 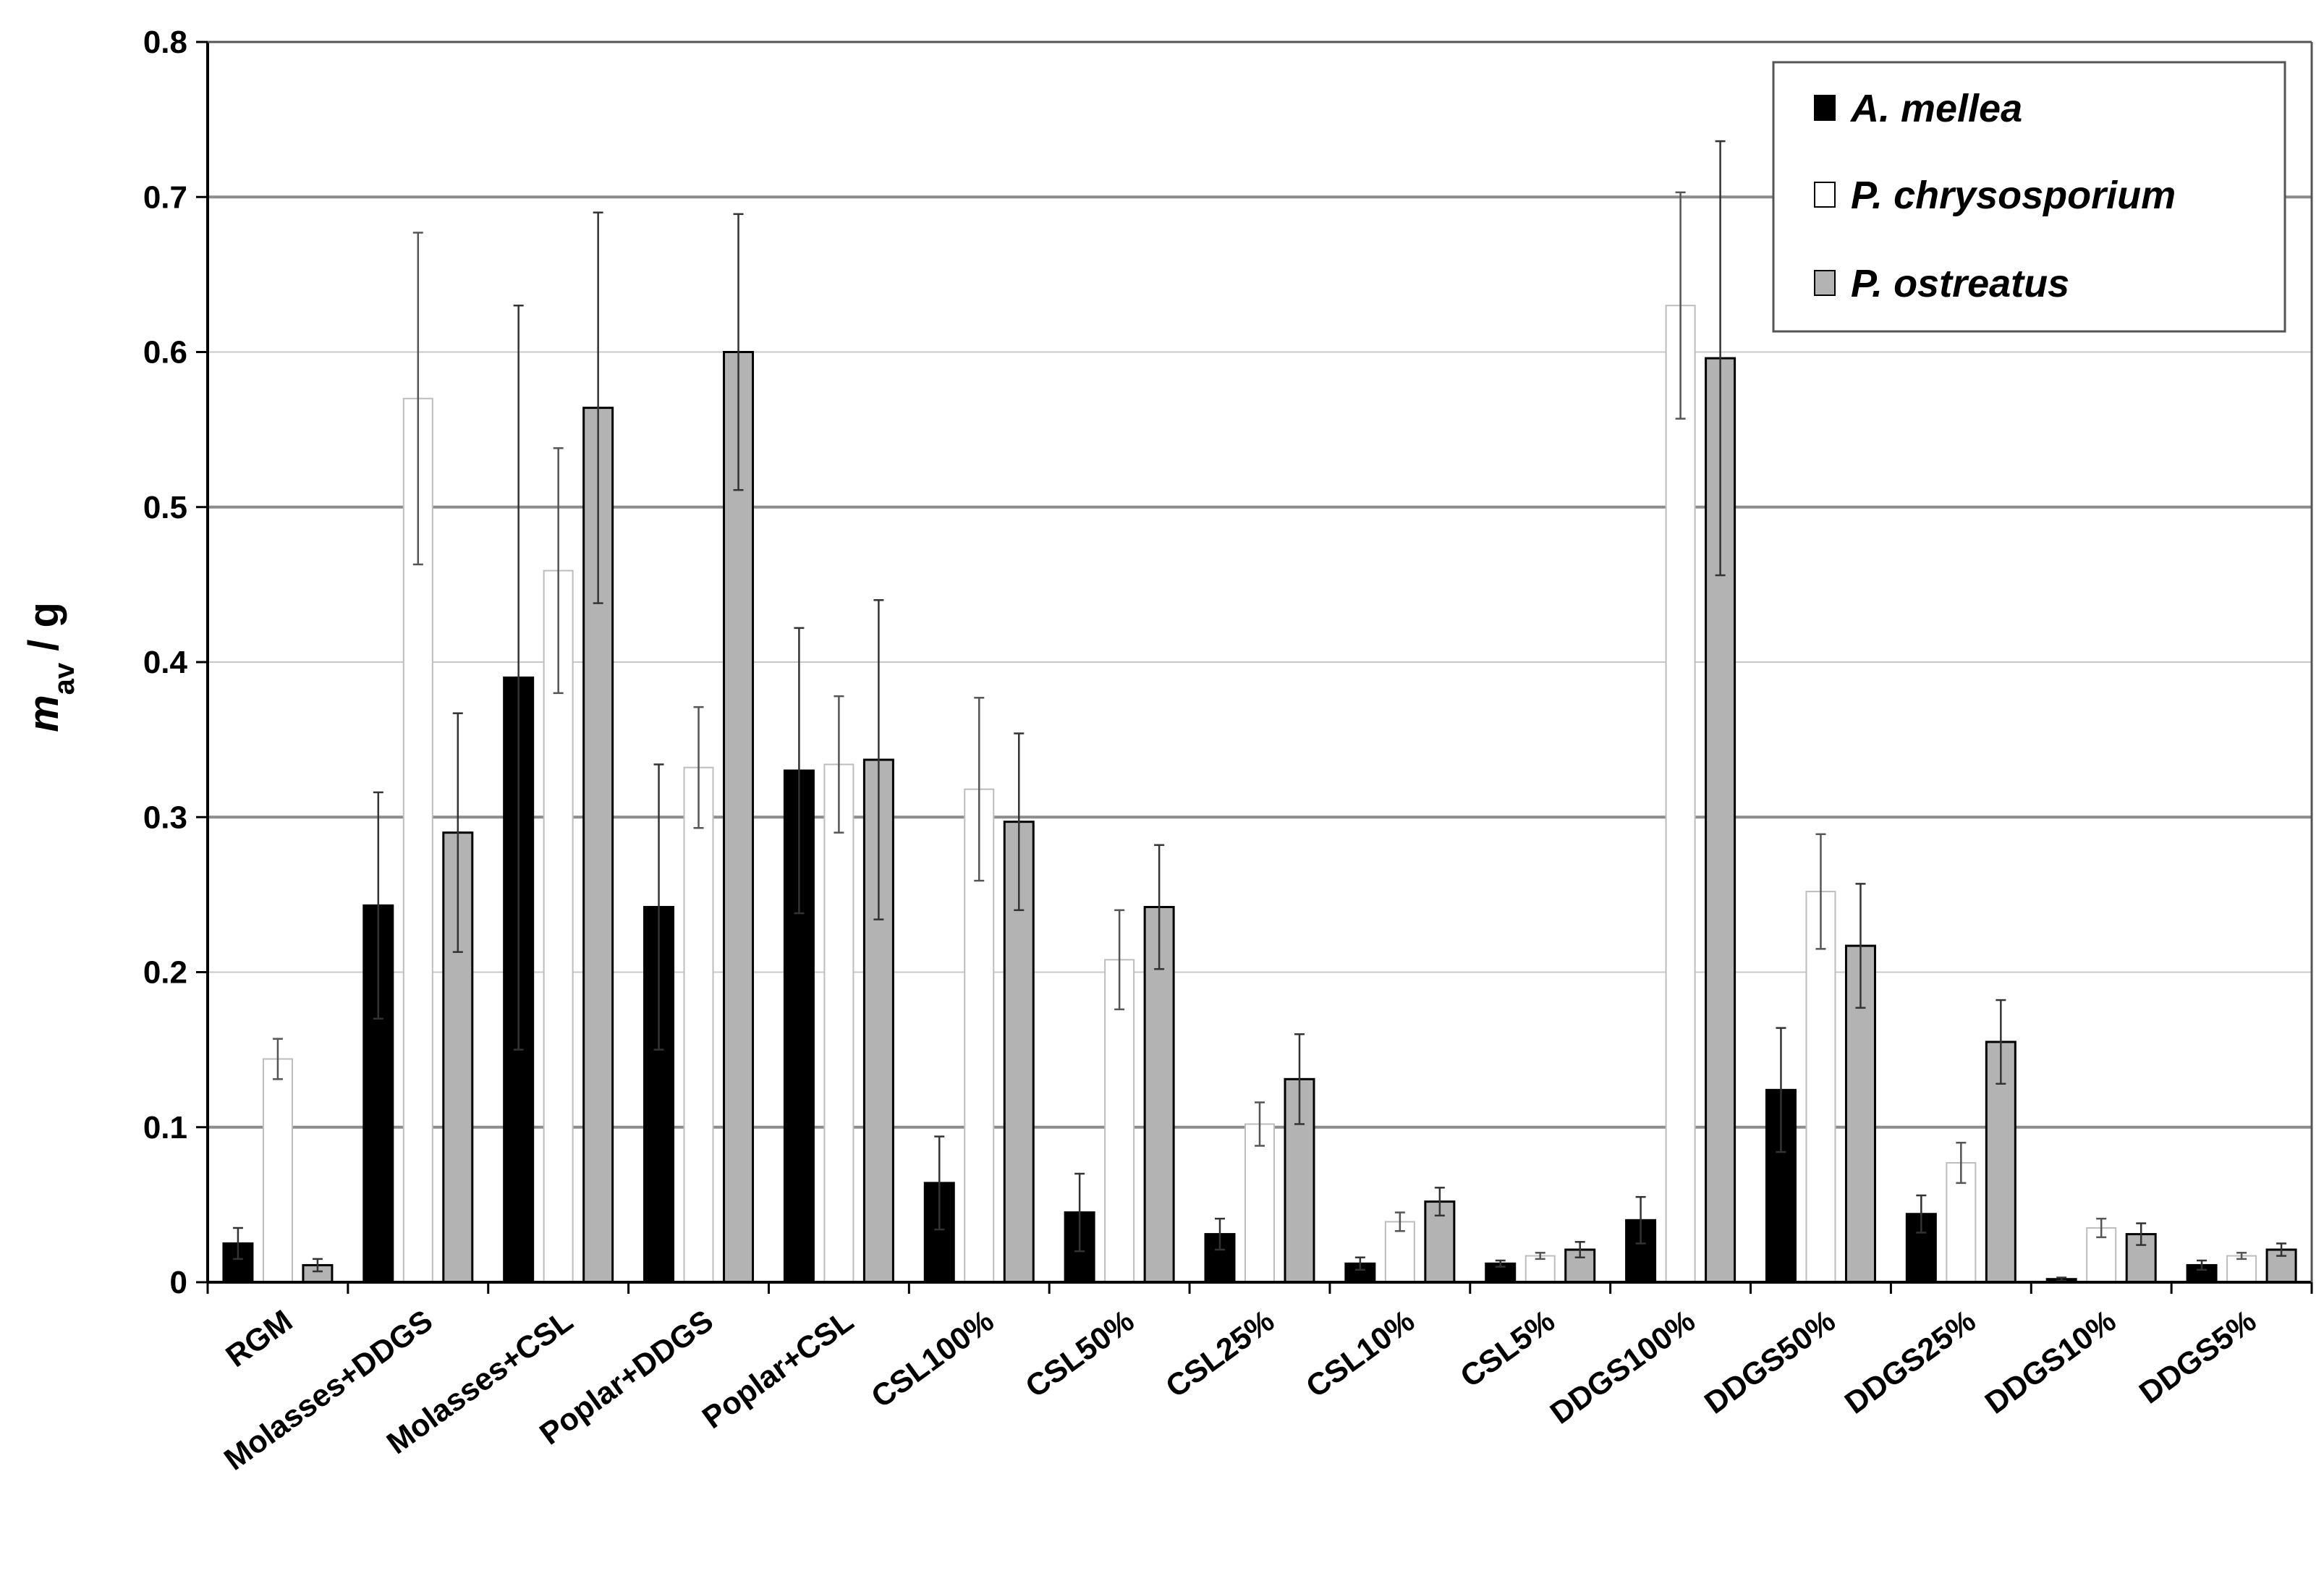 What do you see at coordinates (64, 678) in the screenshot?
I see `y-axis-title-subscript: av` at bounding box center [64, 678].